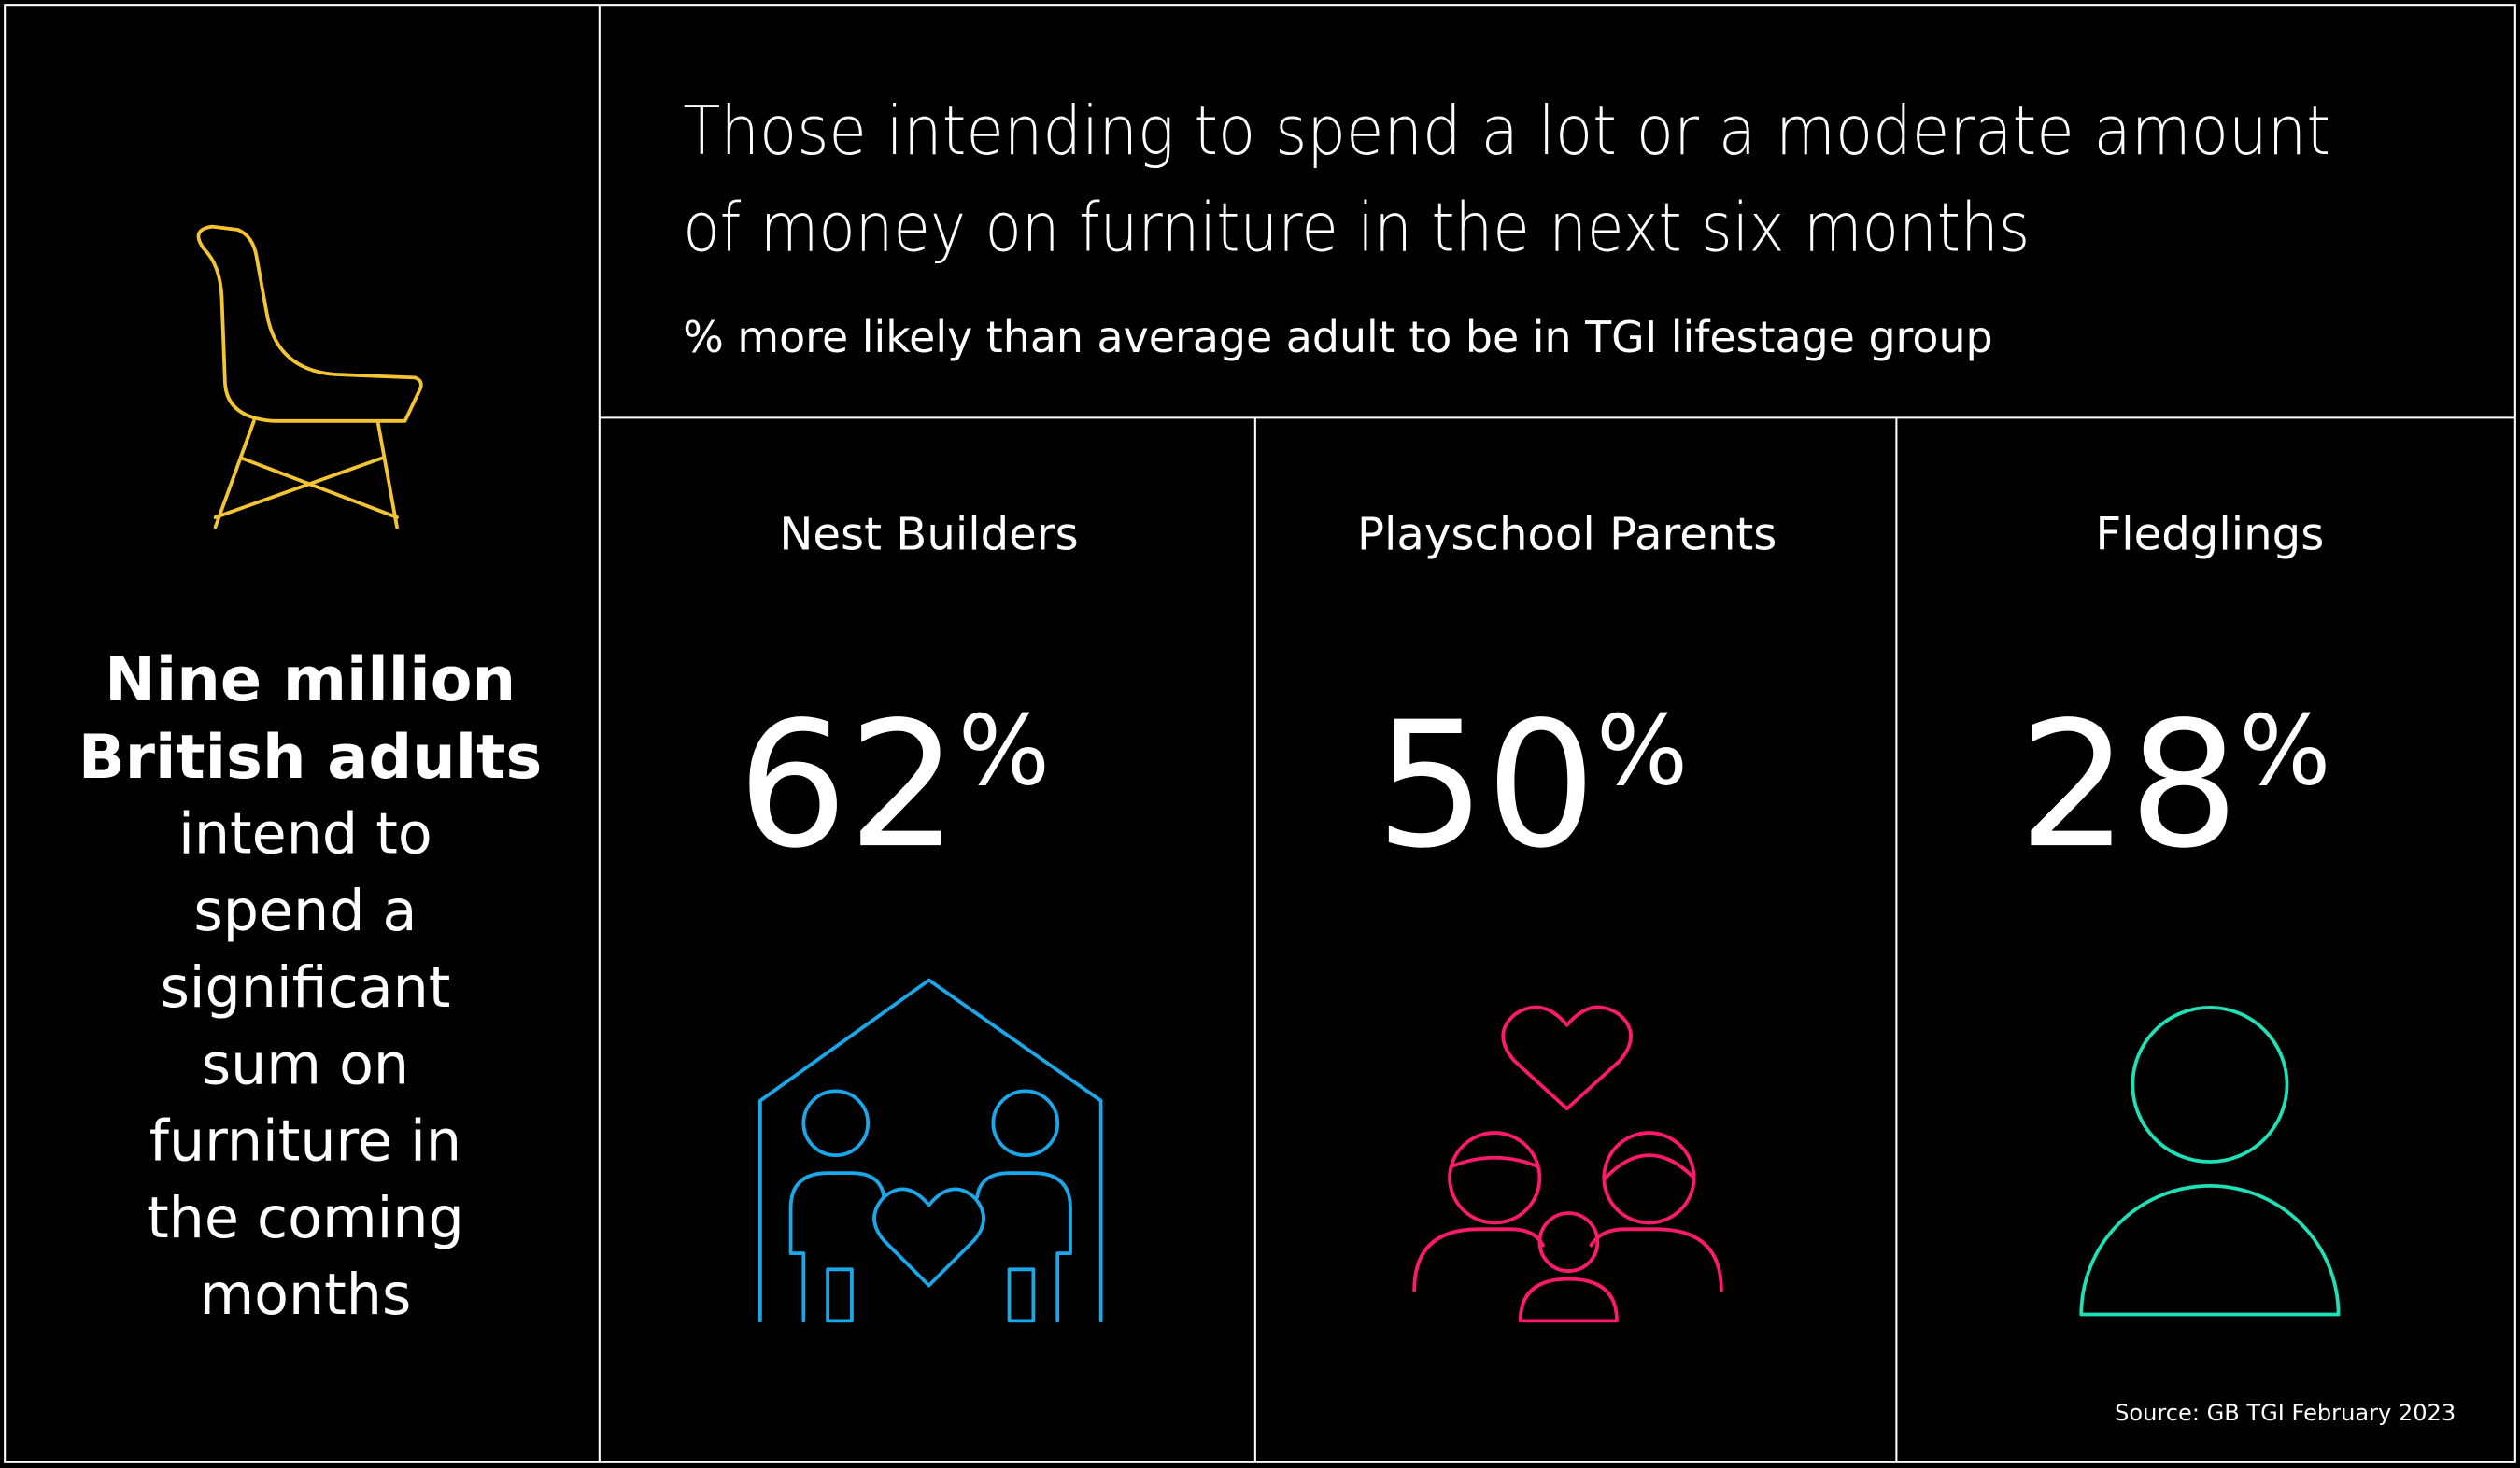 The height and width of the screenshot is (1468, 2520). I want to click on group-name: Fledglings, so click(2210, 534).